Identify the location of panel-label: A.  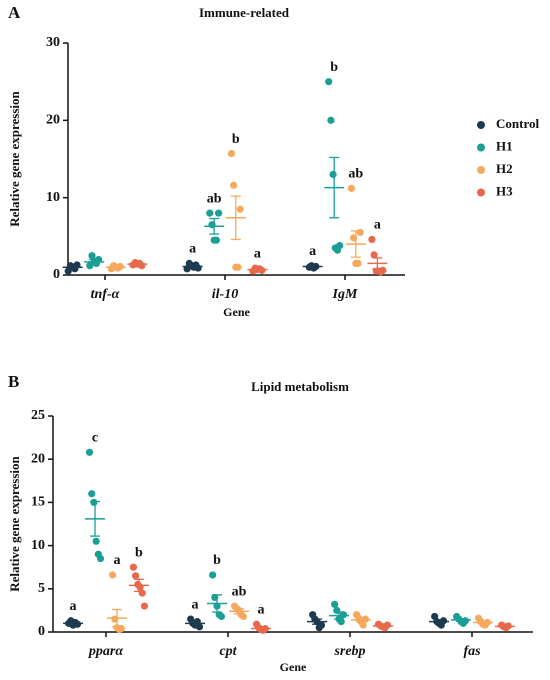
(14, 12).